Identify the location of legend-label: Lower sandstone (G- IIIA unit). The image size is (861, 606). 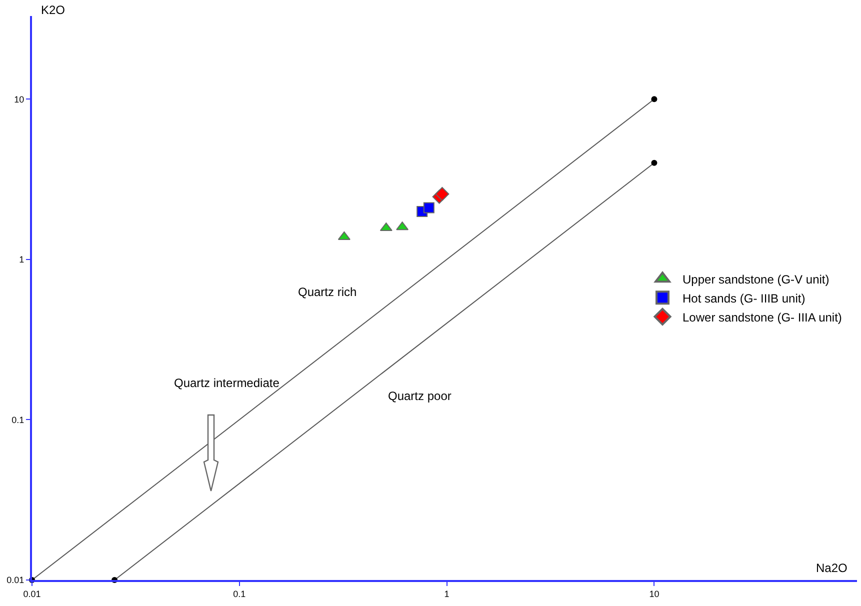
(762, 317).